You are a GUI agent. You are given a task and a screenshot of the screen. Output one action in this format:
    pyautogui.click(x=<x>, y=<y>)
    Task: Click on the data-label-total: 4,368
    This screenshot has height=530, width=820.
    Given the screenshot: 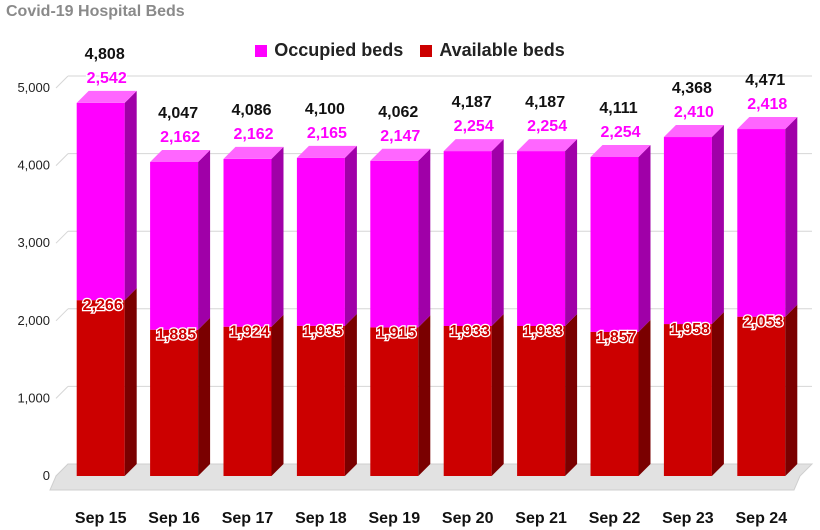 What is the action you would take?
    pyautogui.click(x=692, y=88)
    